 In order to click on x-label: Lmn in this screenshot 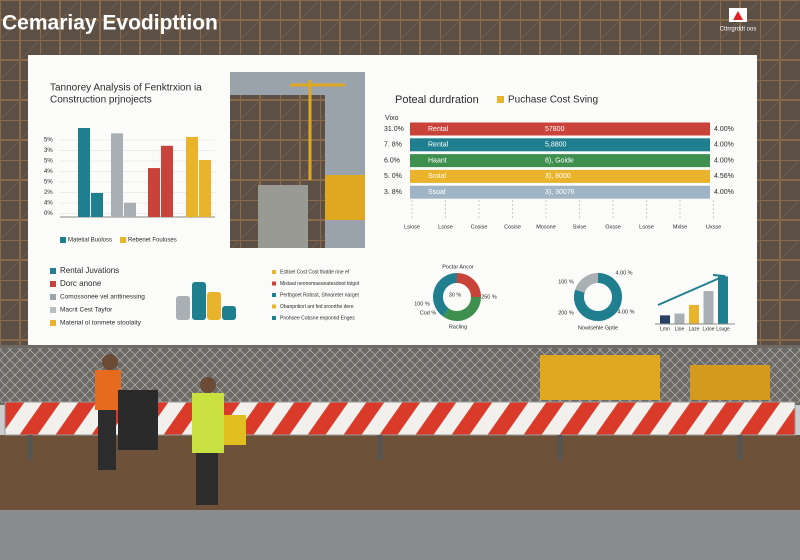, I will do `click(665, 329)`.